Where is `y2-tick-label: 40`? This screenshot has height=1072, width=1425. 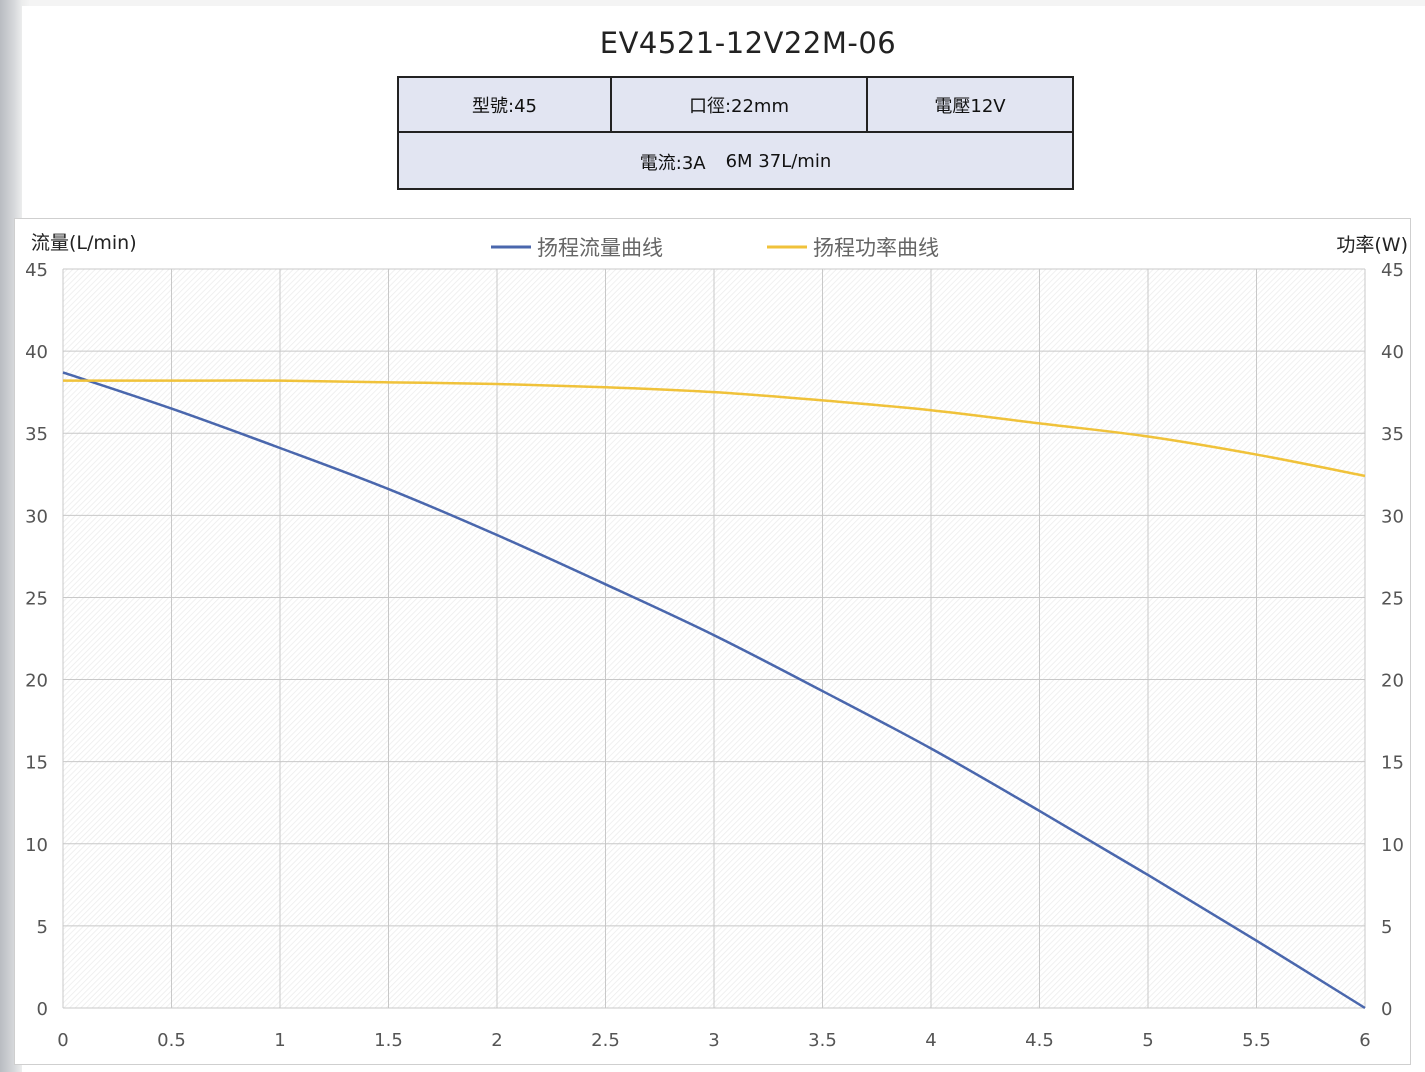
y2-tick-label: 40 is located at coordinates (1392, 352).